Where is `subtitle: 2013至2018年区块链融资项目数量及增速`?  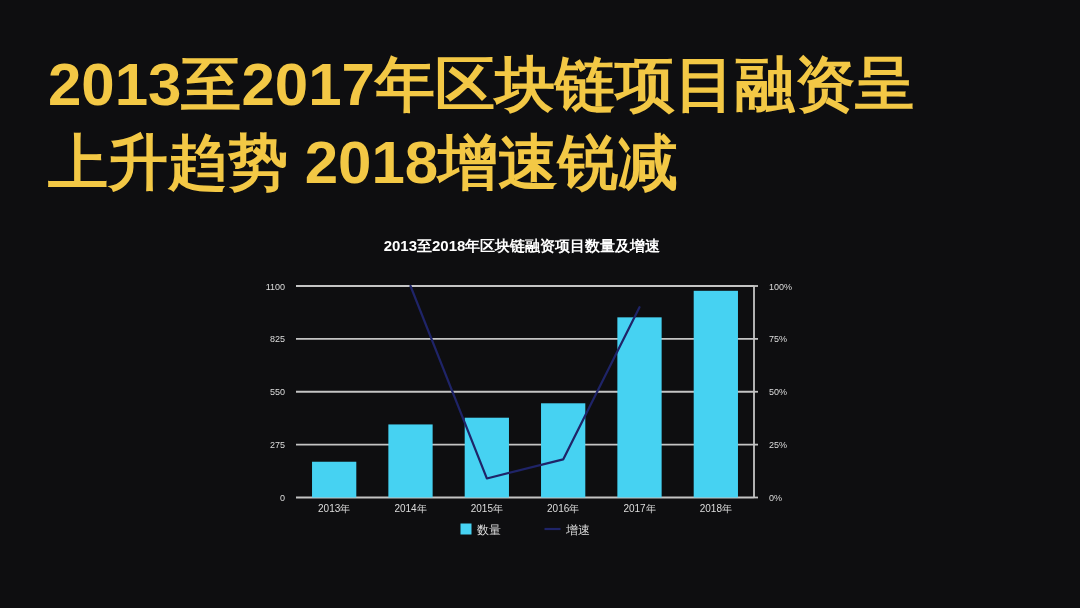 subtitle: 2013至2018年区块链融资项目数量及增速 is located at coordinates (522, 245).